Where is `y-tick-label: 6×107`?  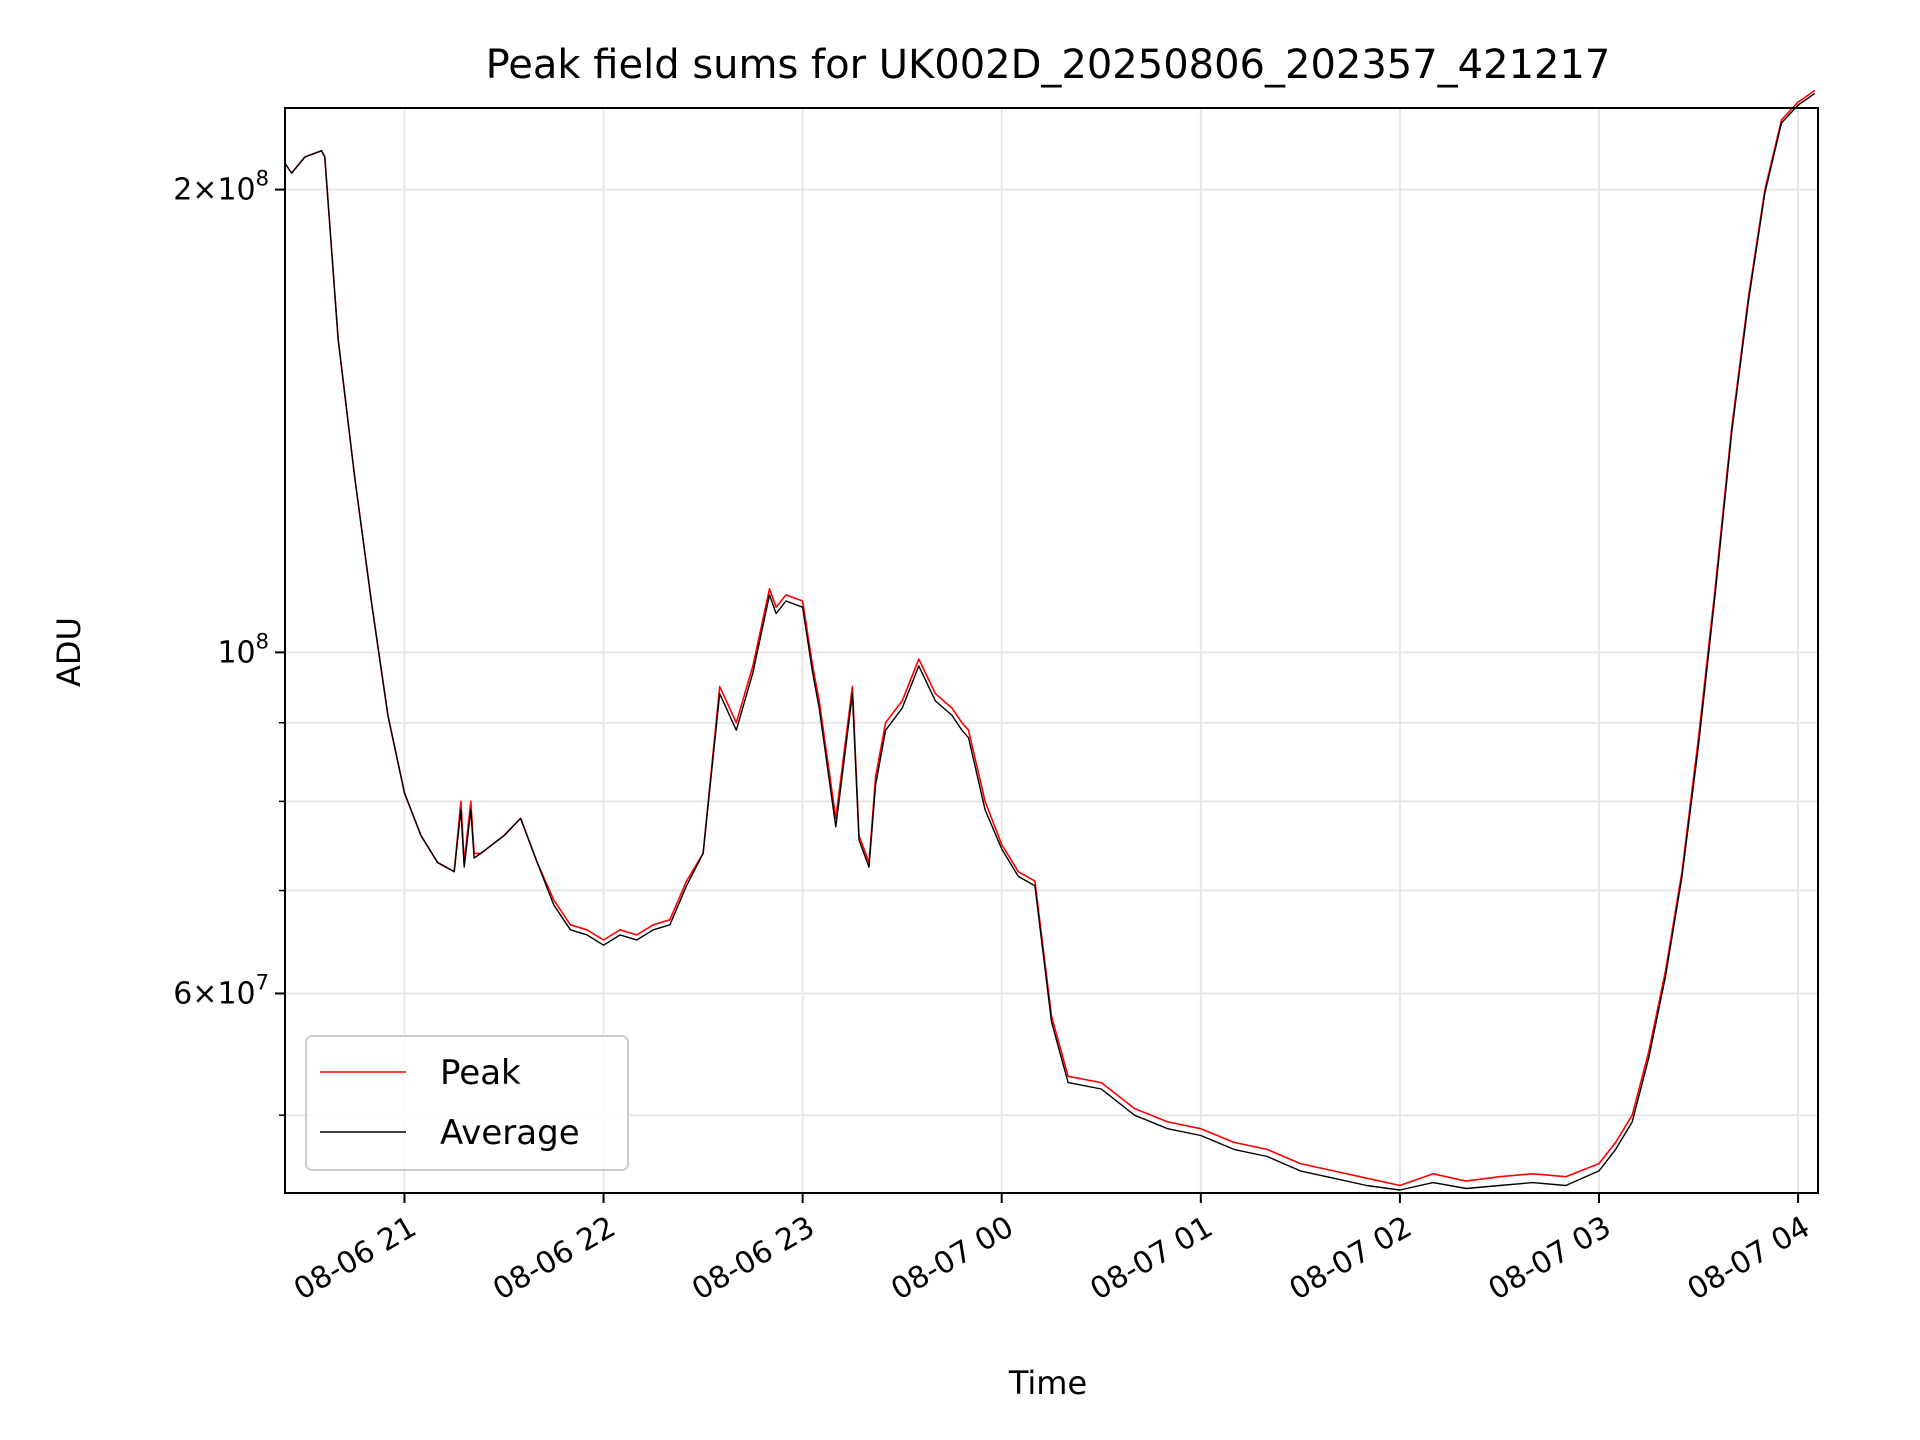
y-tick-label: 6×107 is located at coordinates (221, 990).